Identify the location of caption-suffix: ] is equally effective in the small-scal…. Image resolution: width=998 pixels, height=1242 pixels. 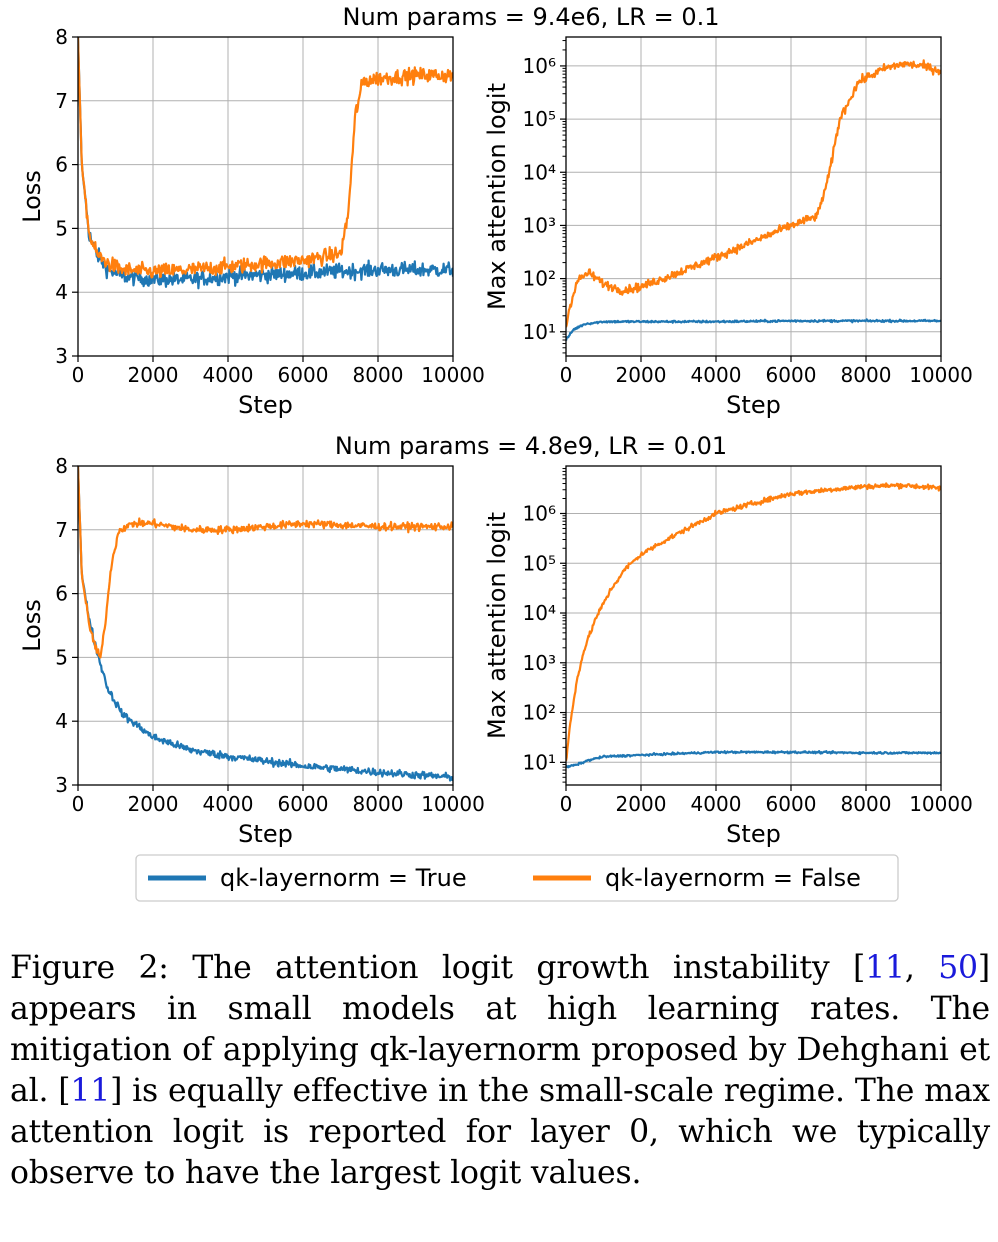
(500, 1132).